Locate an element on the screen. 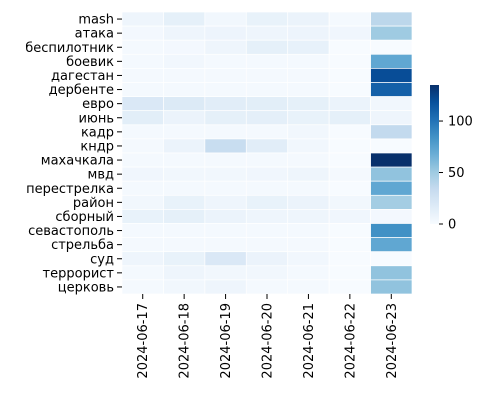  y-tick-label: евро is located at coordinates (98, 104).